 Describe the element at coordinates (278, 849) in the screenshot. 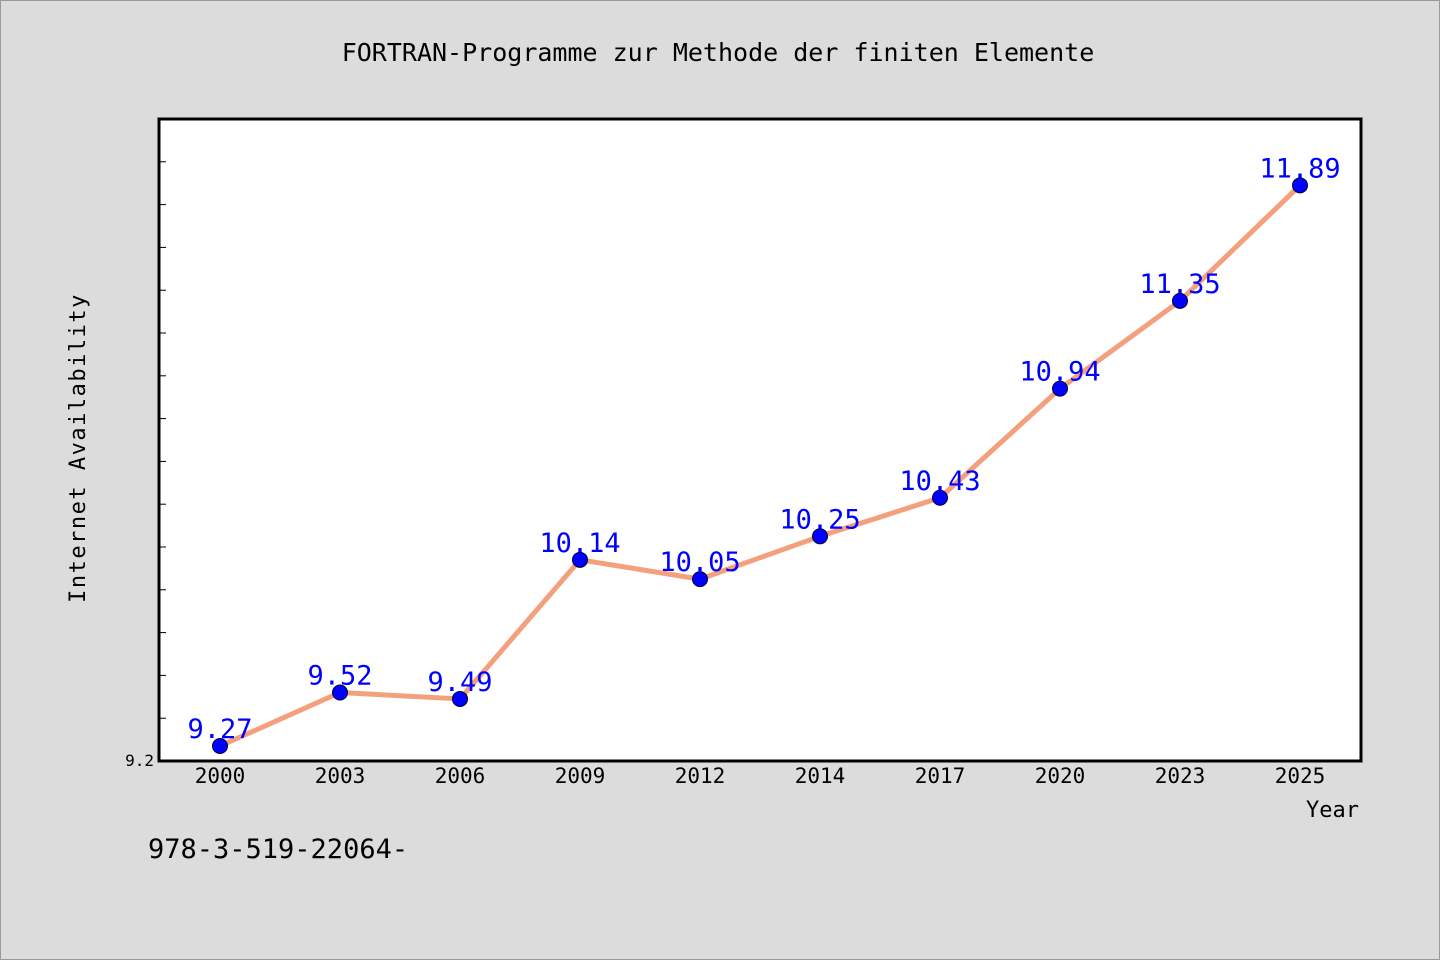

I see `footer-note: 978-3-519-22064-` at that location.